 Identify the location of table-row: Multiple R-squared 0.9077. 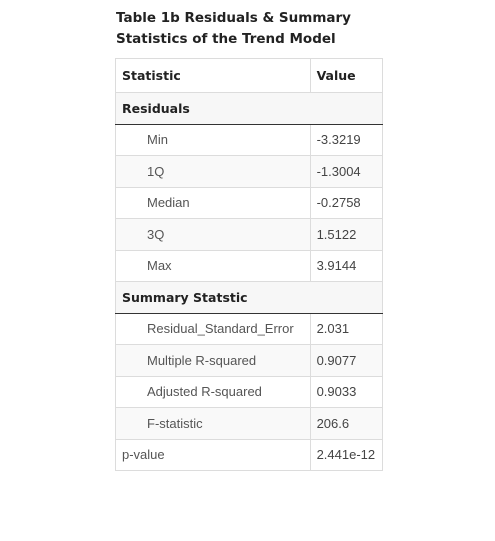
(249, 360).